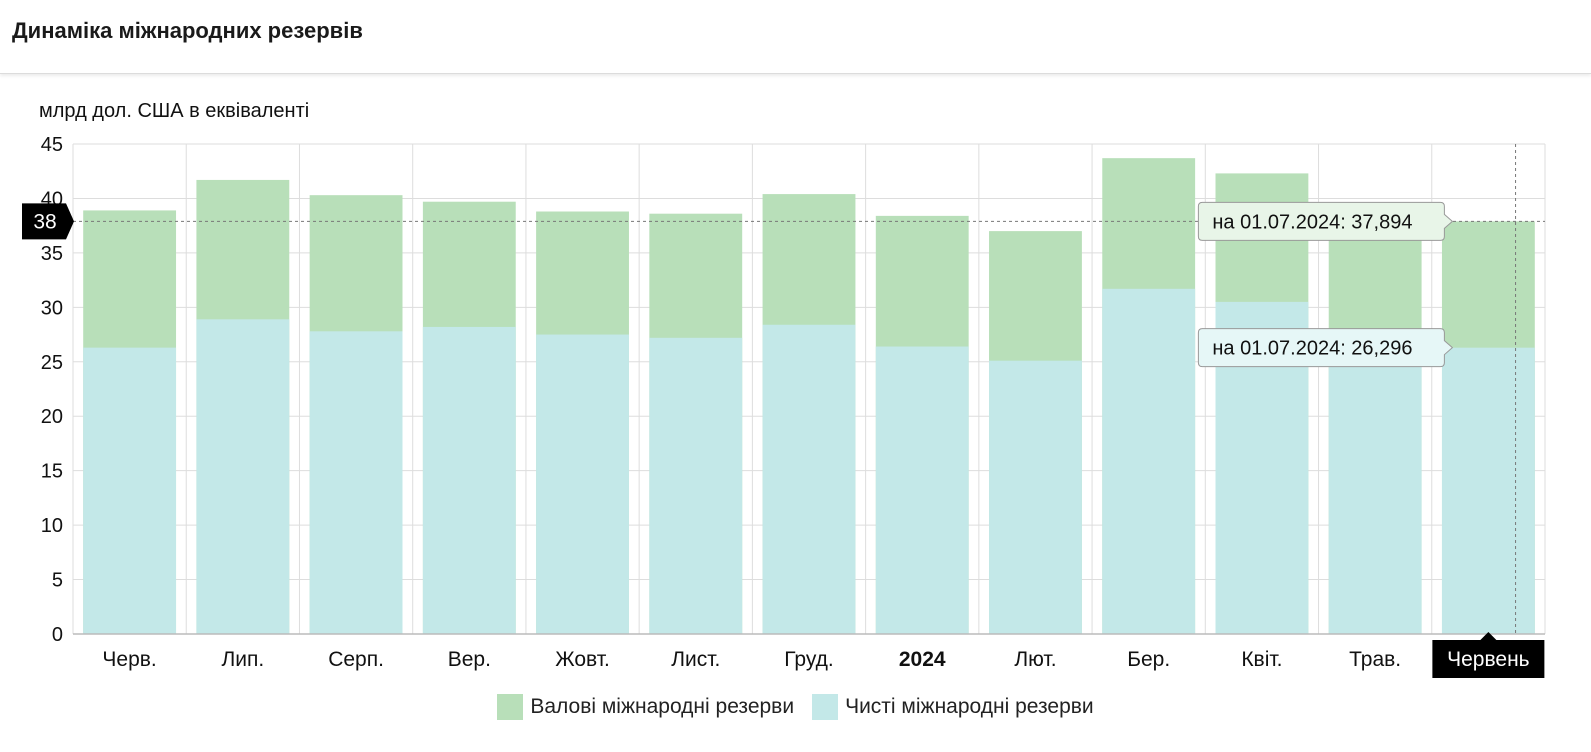 The image size is (1591, 752). What do you see at coordinates (52, 363) in the screenshot?
I see `y-tick-label: 25` at bounding box center [52, 363].